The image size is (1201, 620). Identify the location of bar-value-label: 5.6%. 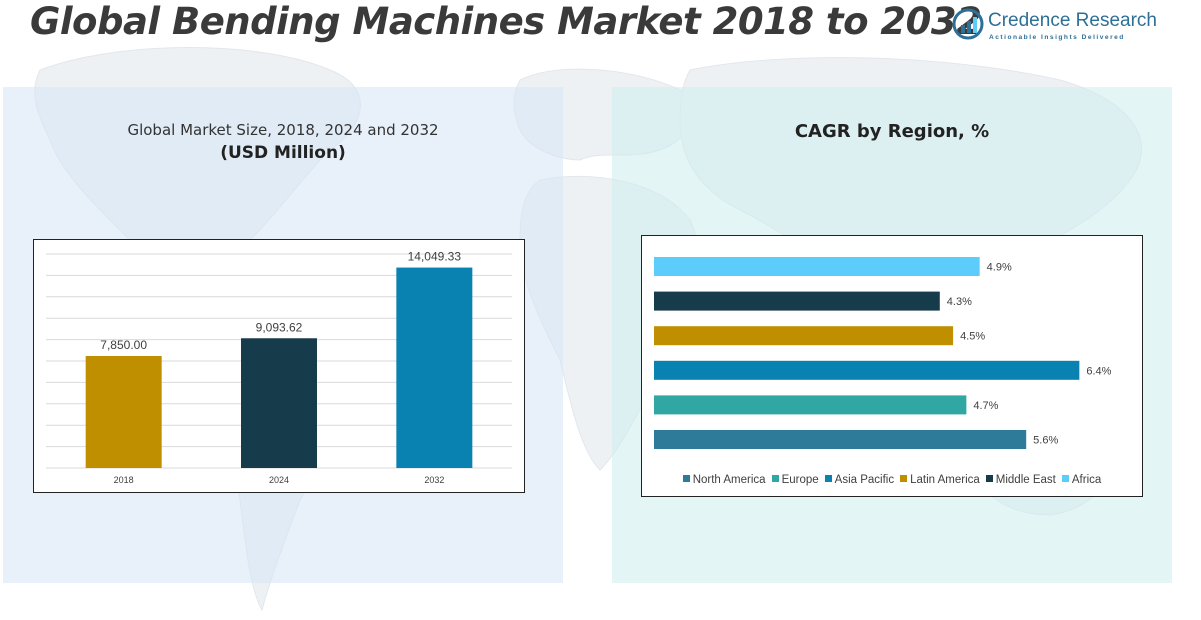
(1045, 441).